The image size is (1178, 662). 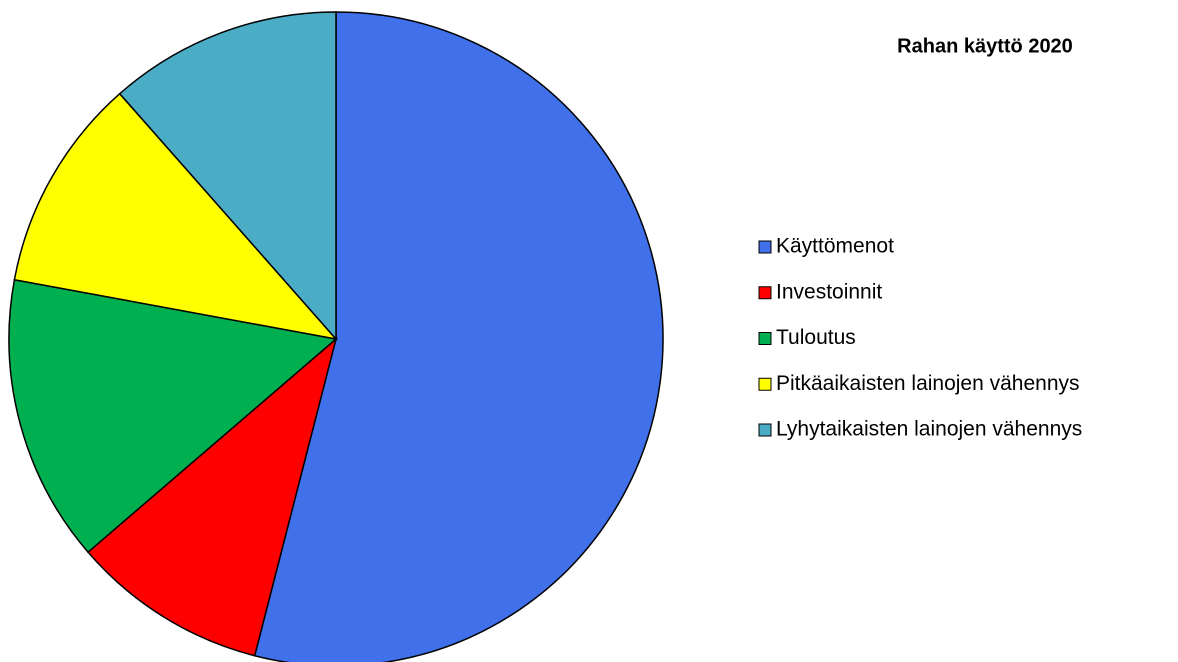 What do you see at coordinates (816, 337) in the screenshot?
I see `legend-label: Tuloutus` at bounding box center [816, 337].